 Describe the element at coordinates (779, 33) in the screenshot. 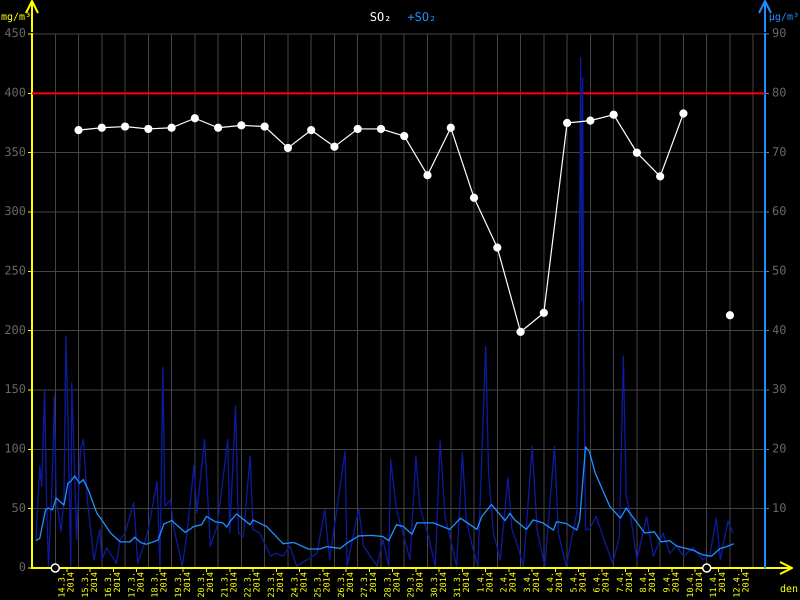

I see `y2-tick-label: 90` at that location.